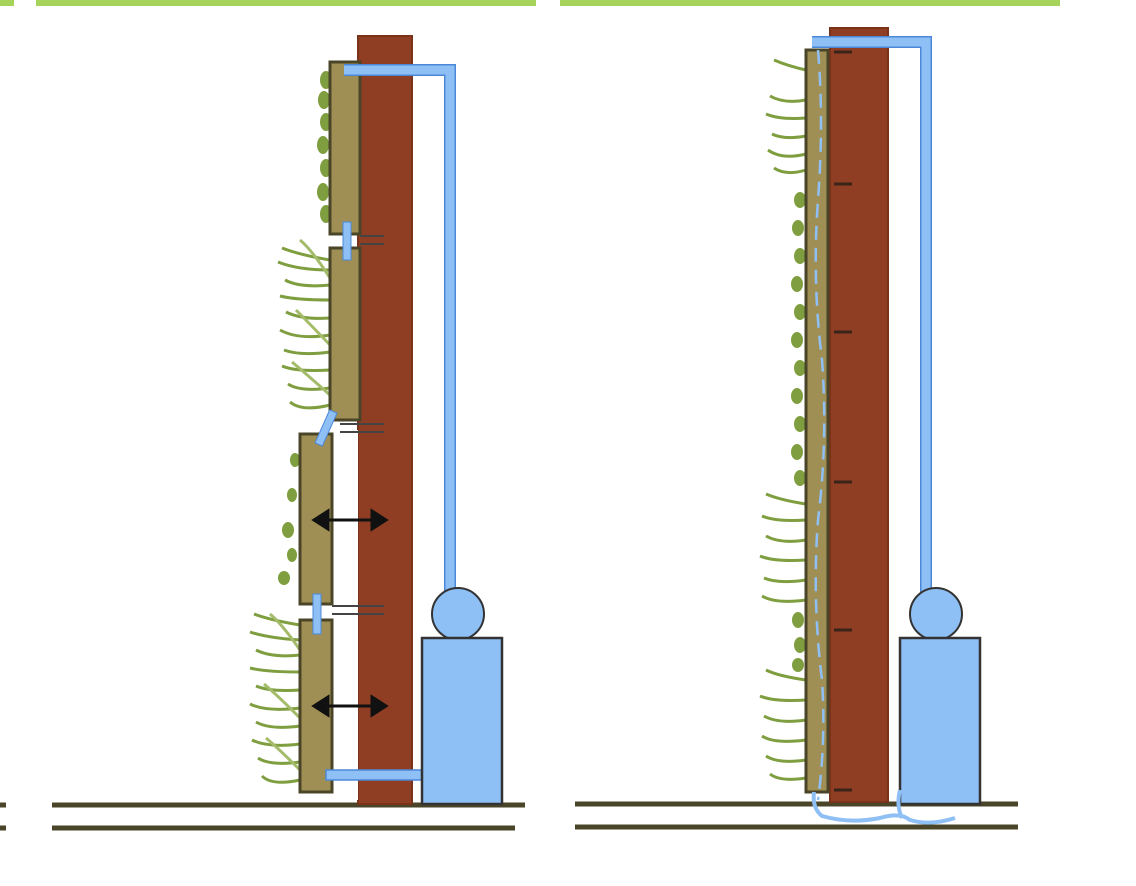 Image resolution: width=1136 pixels, height=886 pixels. What do you see at coordinates (820, 425) in the screenshot?
I see `water-trickle` at bounding box center [820, 425].